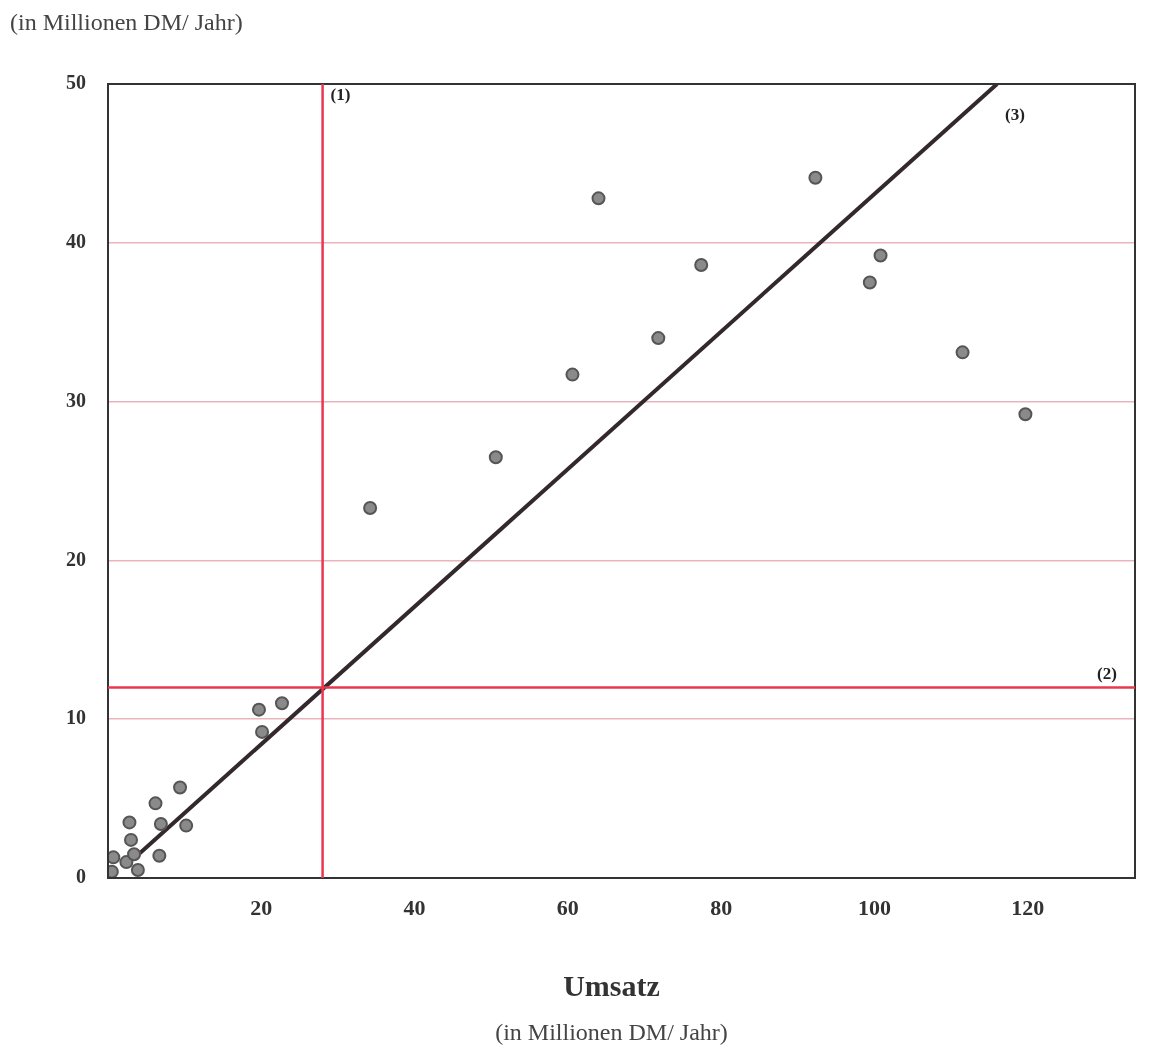  Describe the element at coordinates (1107, 674) in the screenshot. I see `annotation: (2)` at that location.